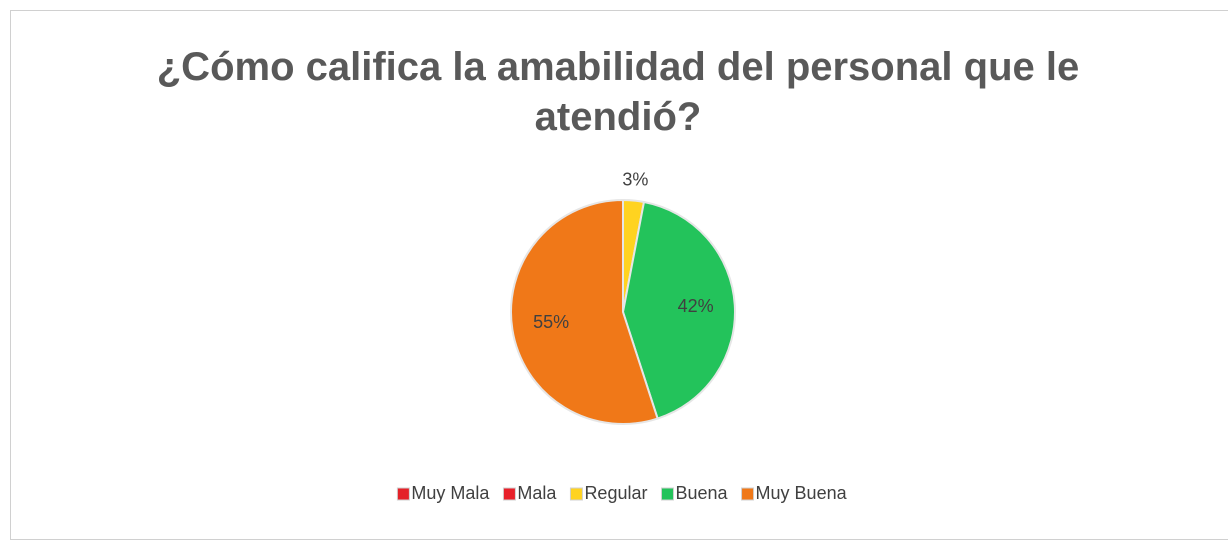 This screenshot has height=540, width=1228. Describe the element at coordinates (615, 493) in the screenshot. I see `legend-label: Regular` at that location.